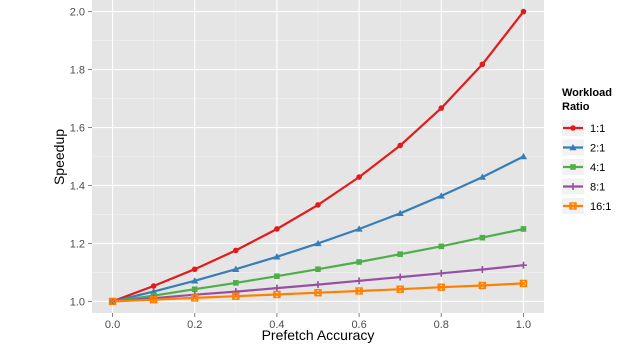  I want to click on legend-label: 2:1, so click(597, 149).